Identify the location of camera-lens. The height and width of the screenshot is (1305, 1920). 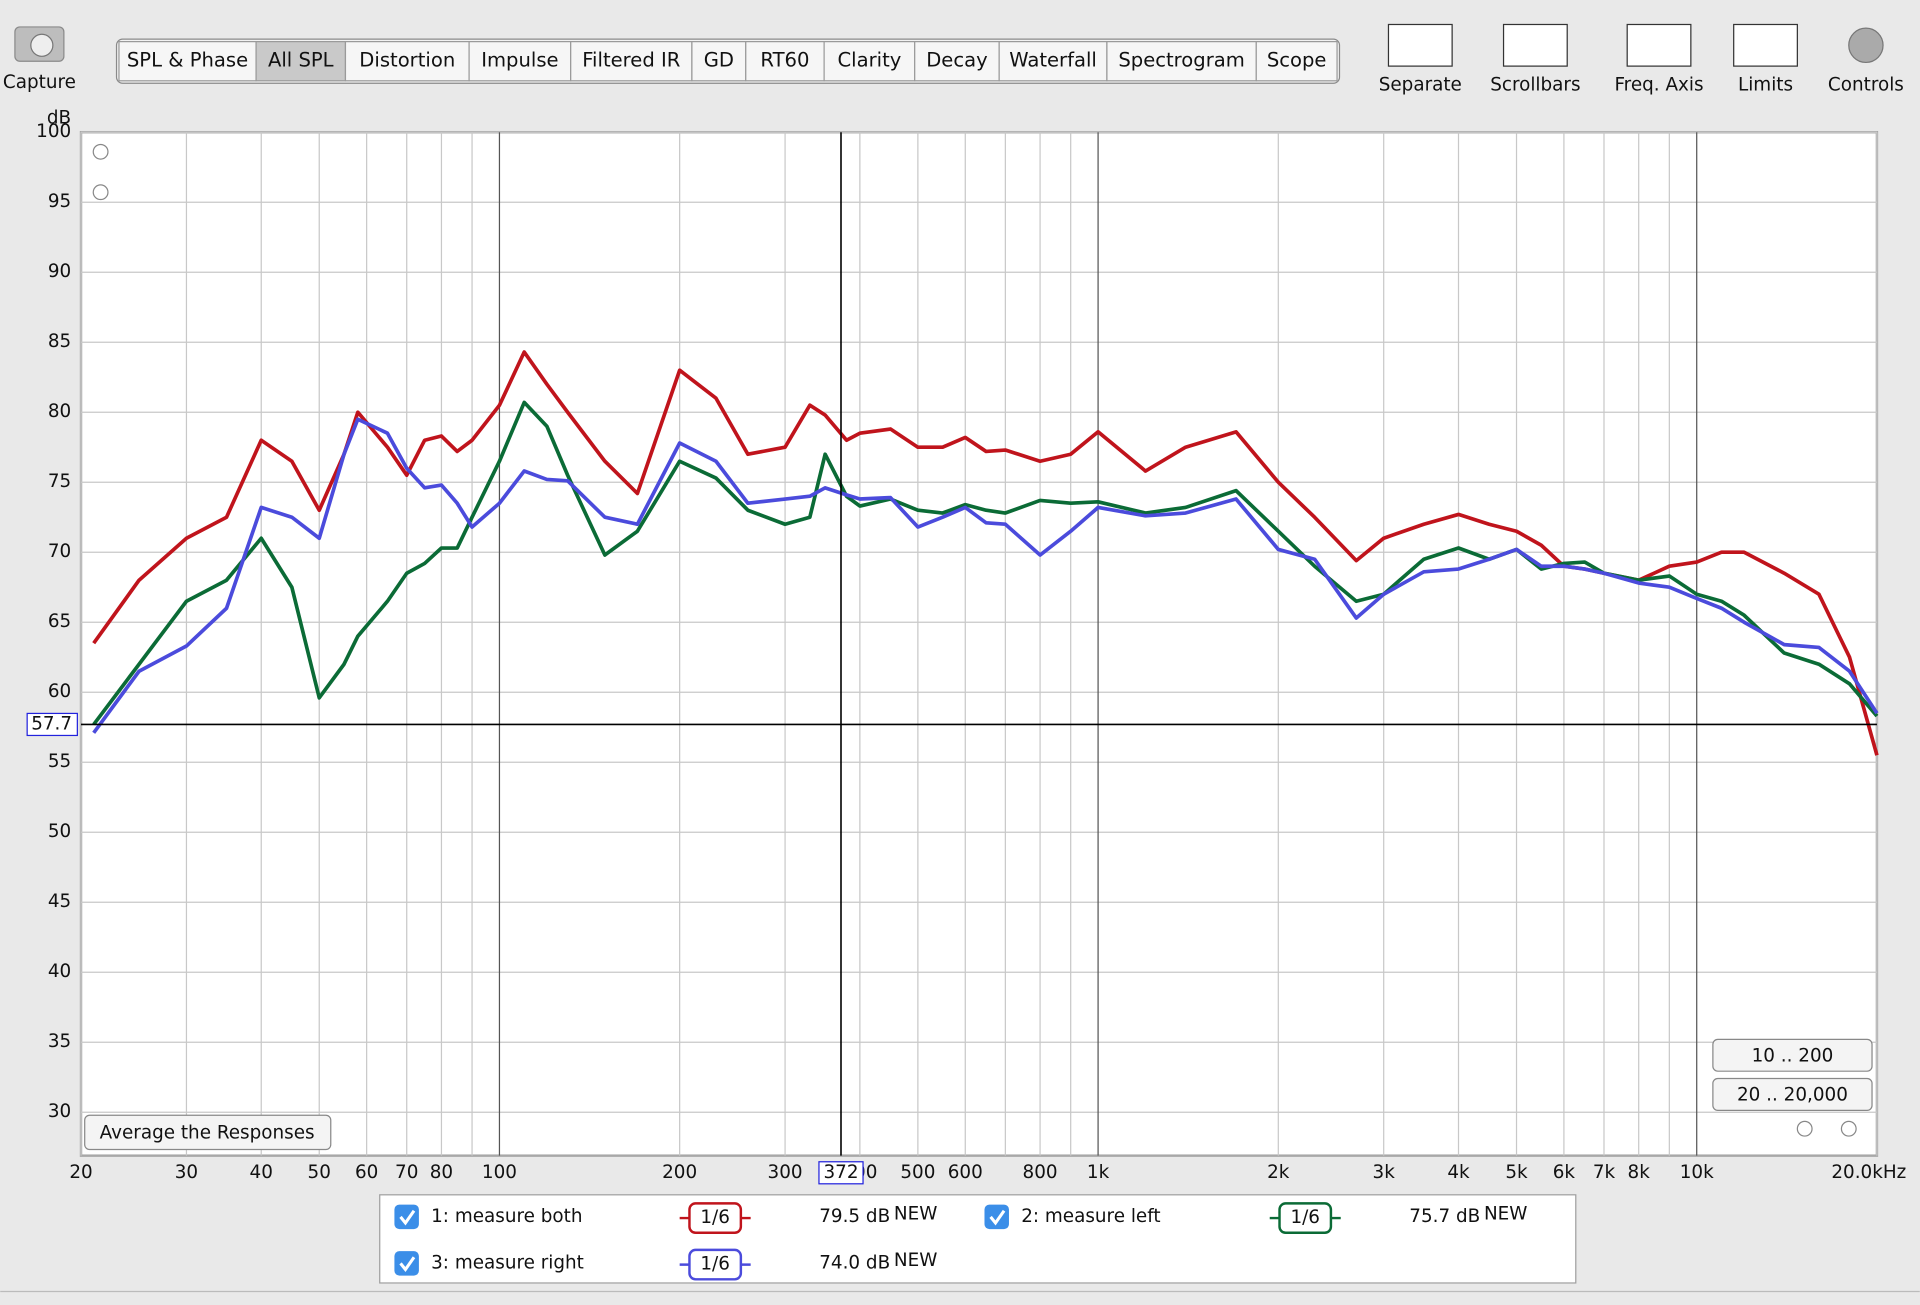
(42, 45).